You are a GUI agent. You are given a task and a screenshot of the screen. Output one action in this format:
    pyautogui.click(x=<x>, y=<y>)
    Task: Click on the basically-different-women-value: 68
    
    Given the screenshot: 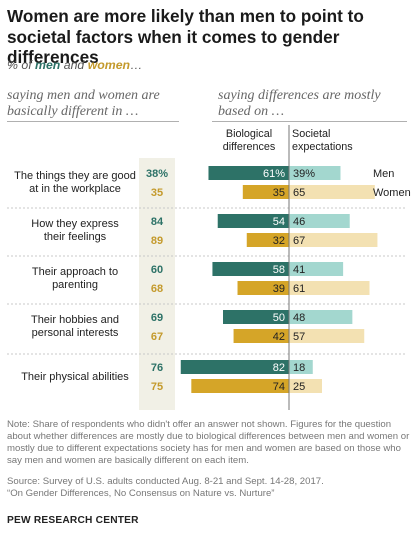 What is the action you would take?
    pyautogui.click(x=157, y=289)
    